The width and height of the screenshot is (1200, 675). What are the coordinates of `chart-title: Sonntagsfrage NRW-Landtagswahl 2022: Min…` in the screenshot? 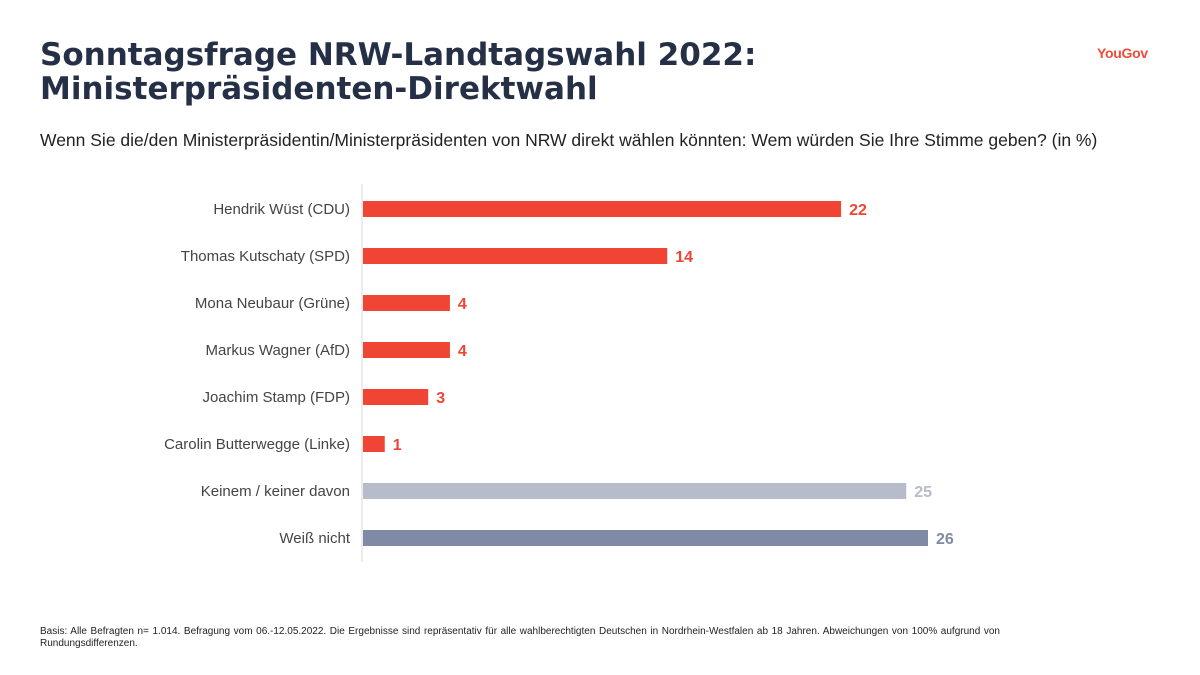 It's located at (398, 72).